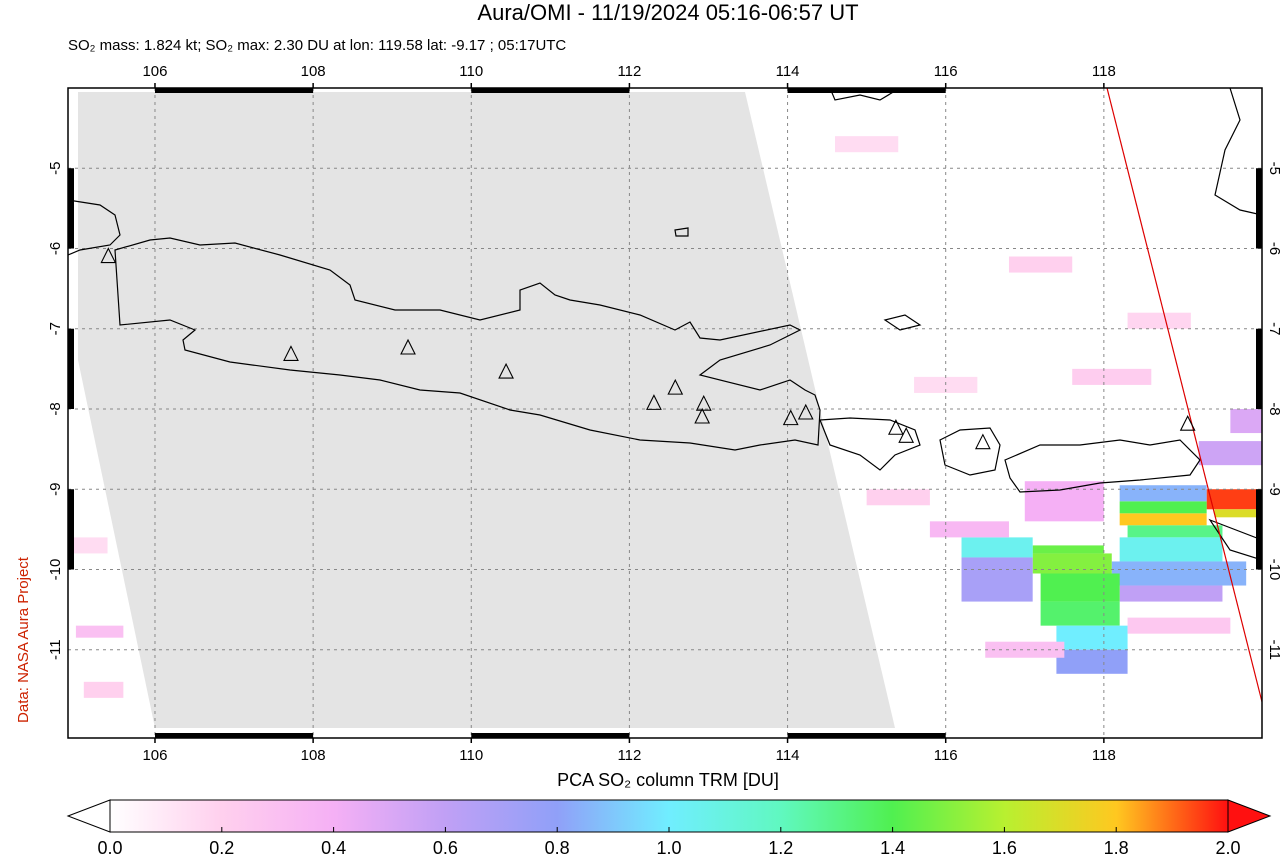 The width and height of the screenshot is (1288, 860). Describe the element at coordinates (333, 846) in the screenshot. I see `colorbar-tick-label: 0.4` at that location.